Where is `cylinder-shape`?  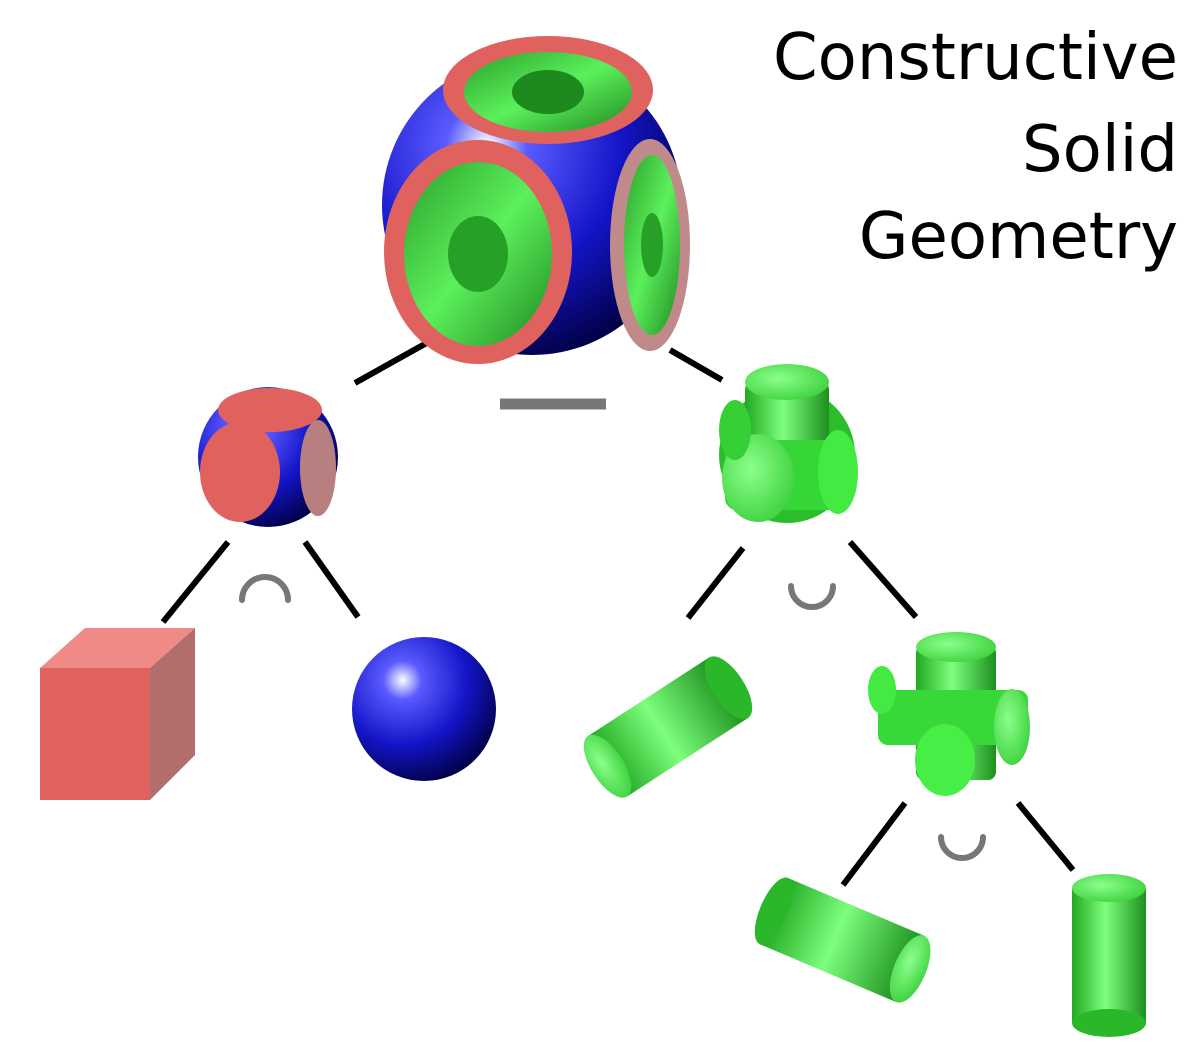 cylinder-shape is located at coordinates (668, 727).